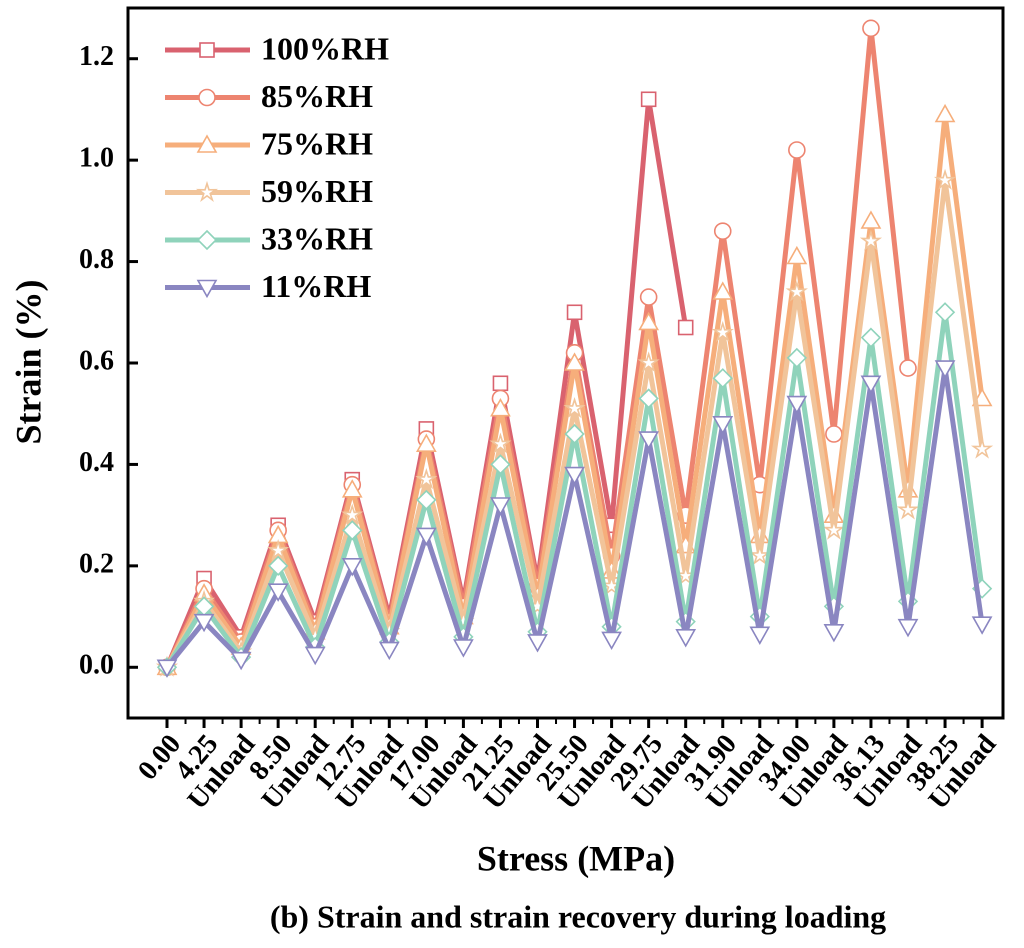  Describe the element at coordinates (317, 143) in the screenshot. I see `legend-label: 75%RH` at that location.